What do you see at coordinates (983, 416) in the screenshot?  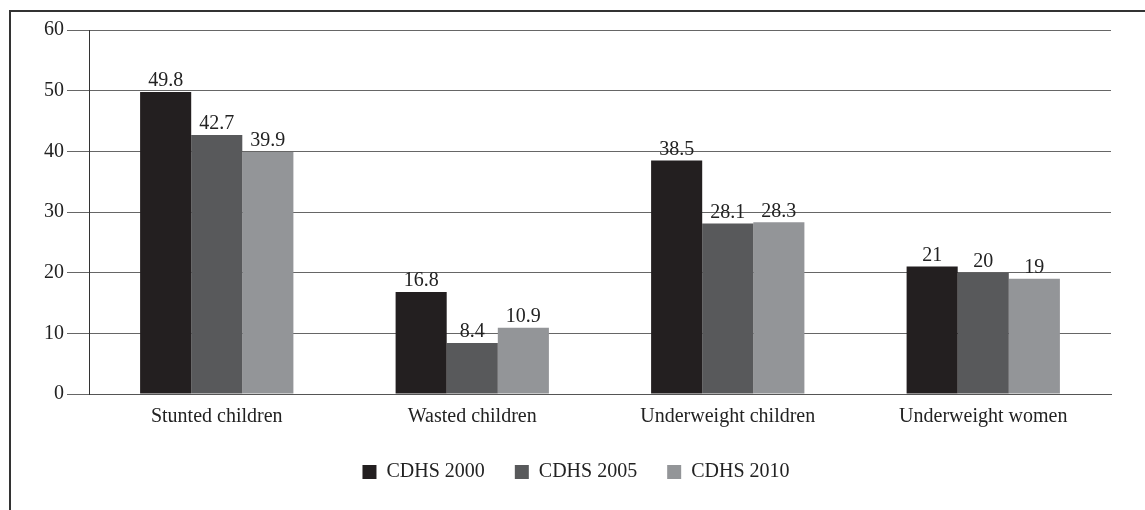 I see `x-tick-label: Underweight women` at bounding box center [983, 416].